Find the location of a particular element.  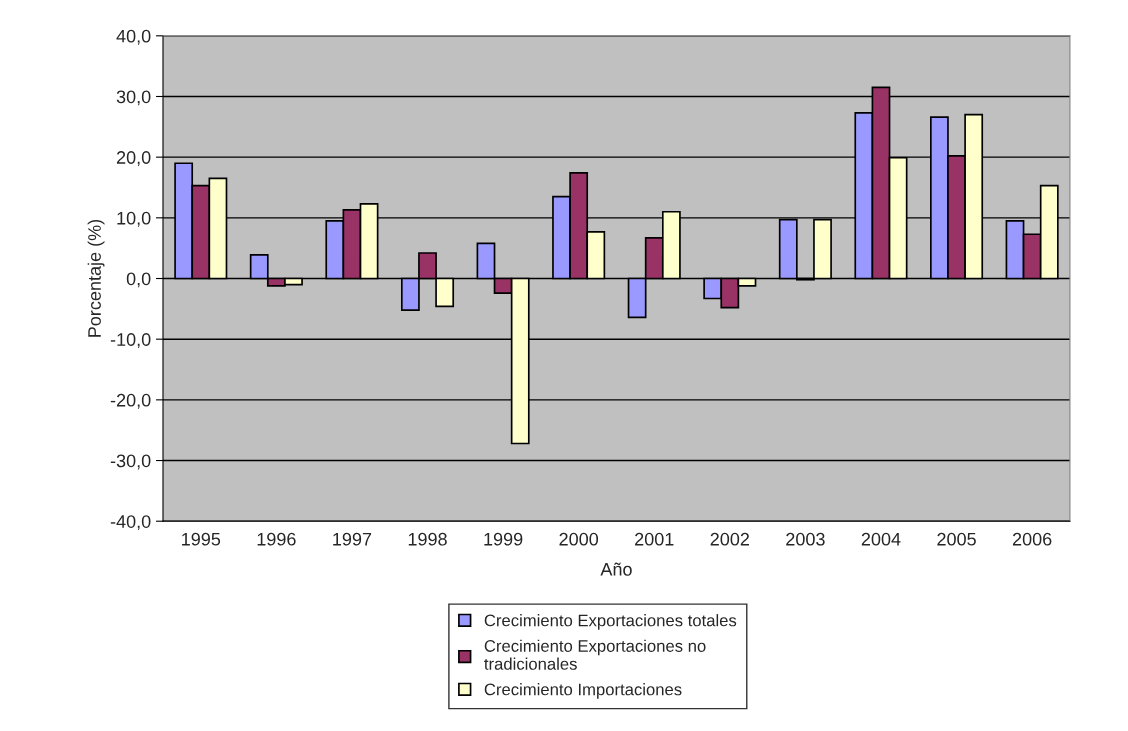

y-tick-label: -10,0 is located at coordinates (130, 341).